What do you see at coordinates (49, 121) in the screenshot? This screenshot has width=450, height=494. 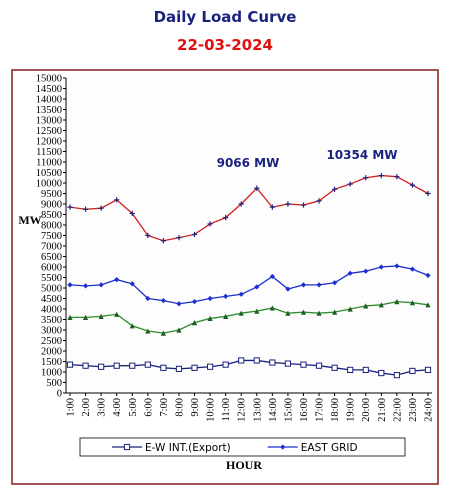 I see `y-tick-label: 13000` at bounding box center [49, 121].